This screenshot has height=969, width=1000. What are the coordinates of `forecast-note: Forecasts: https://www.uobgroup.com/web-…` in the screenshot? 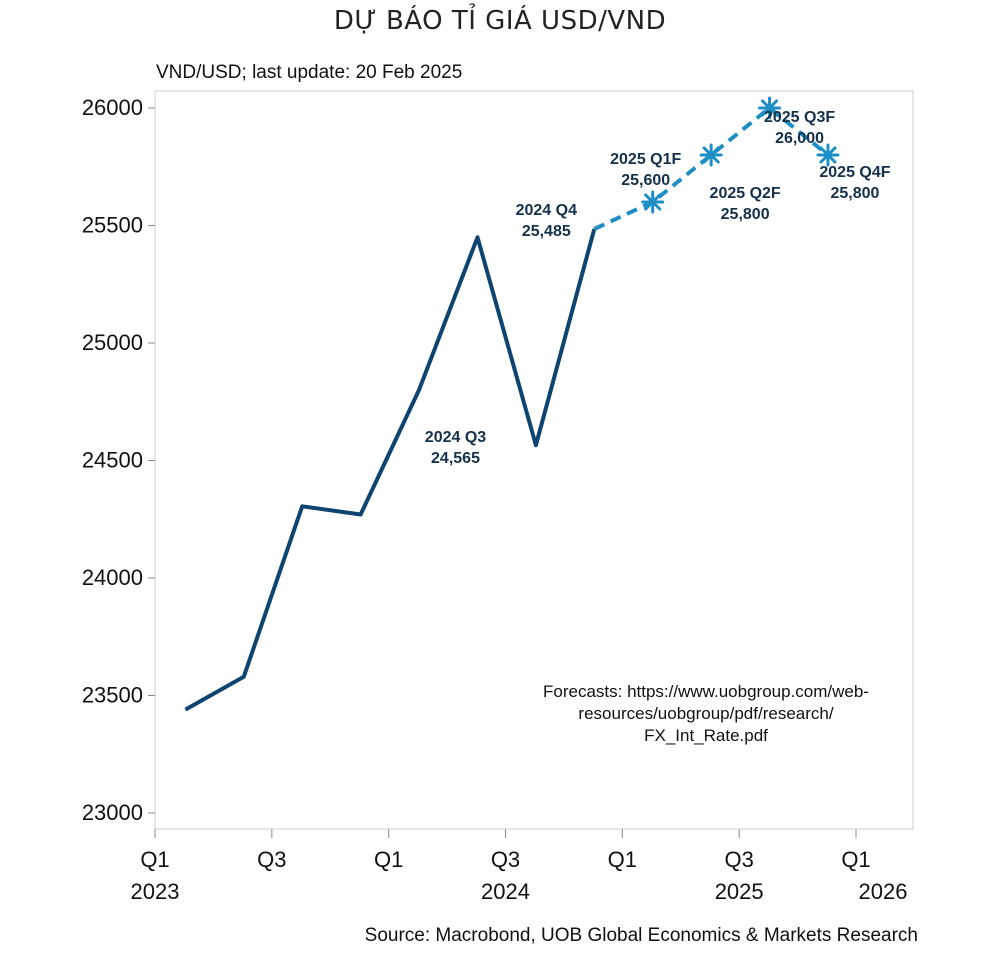 It's located at (706, 713).